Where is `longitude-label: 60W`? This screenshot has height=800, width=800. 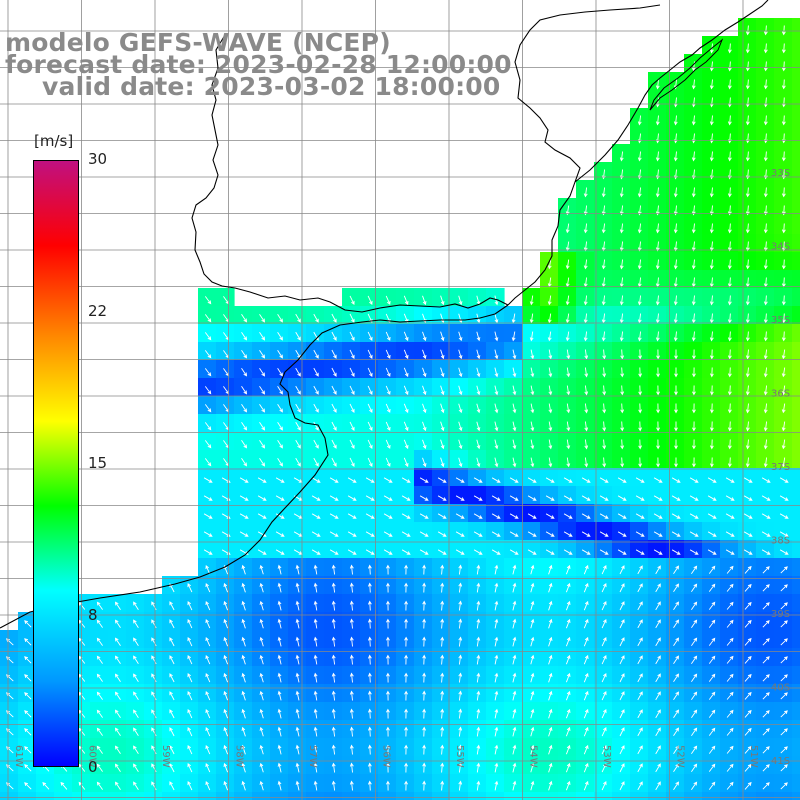 longitude-label: 60W is located at coordinates (92, 756).